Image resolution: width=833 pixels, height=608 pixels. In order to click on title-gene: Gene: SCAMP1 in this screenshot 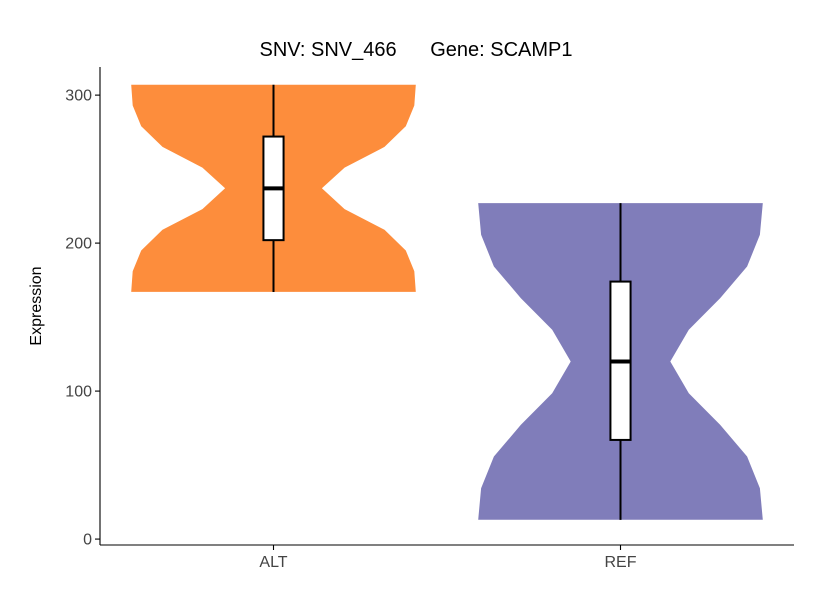, I will do `click(501, 50)`.